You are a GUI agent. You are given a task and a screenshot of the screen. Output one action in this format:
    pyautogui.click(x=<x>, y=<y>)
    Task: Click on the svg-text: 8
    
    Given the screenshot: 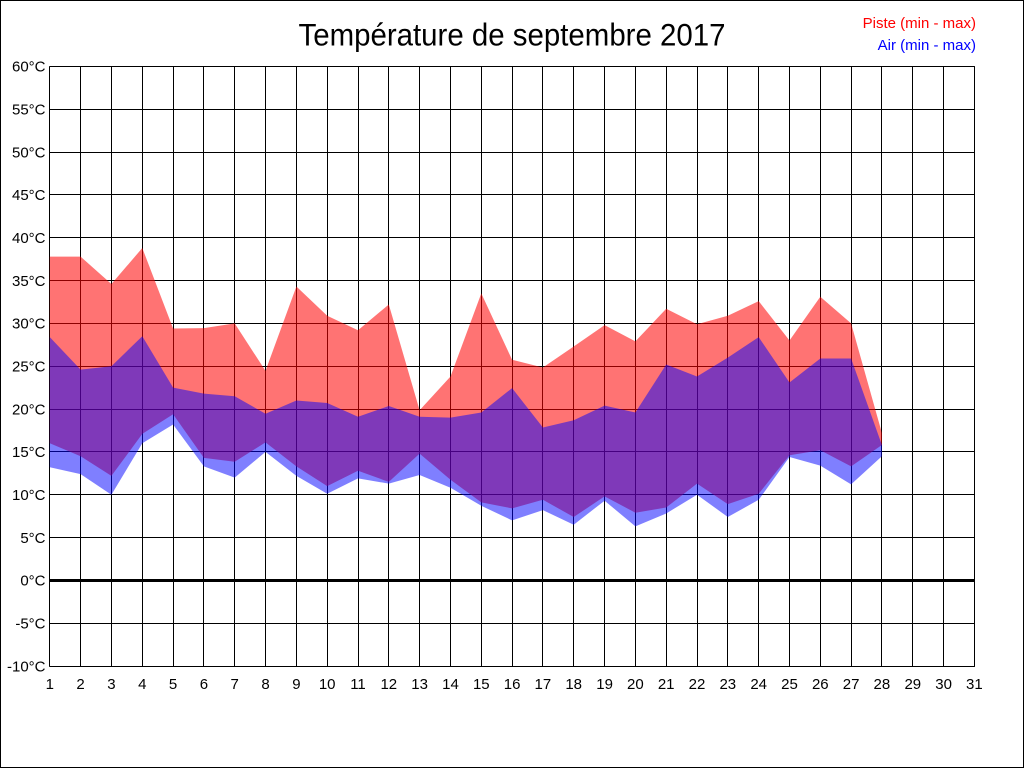 What is the action you would take?
    pyautogui.click(x=265, y=684)
    